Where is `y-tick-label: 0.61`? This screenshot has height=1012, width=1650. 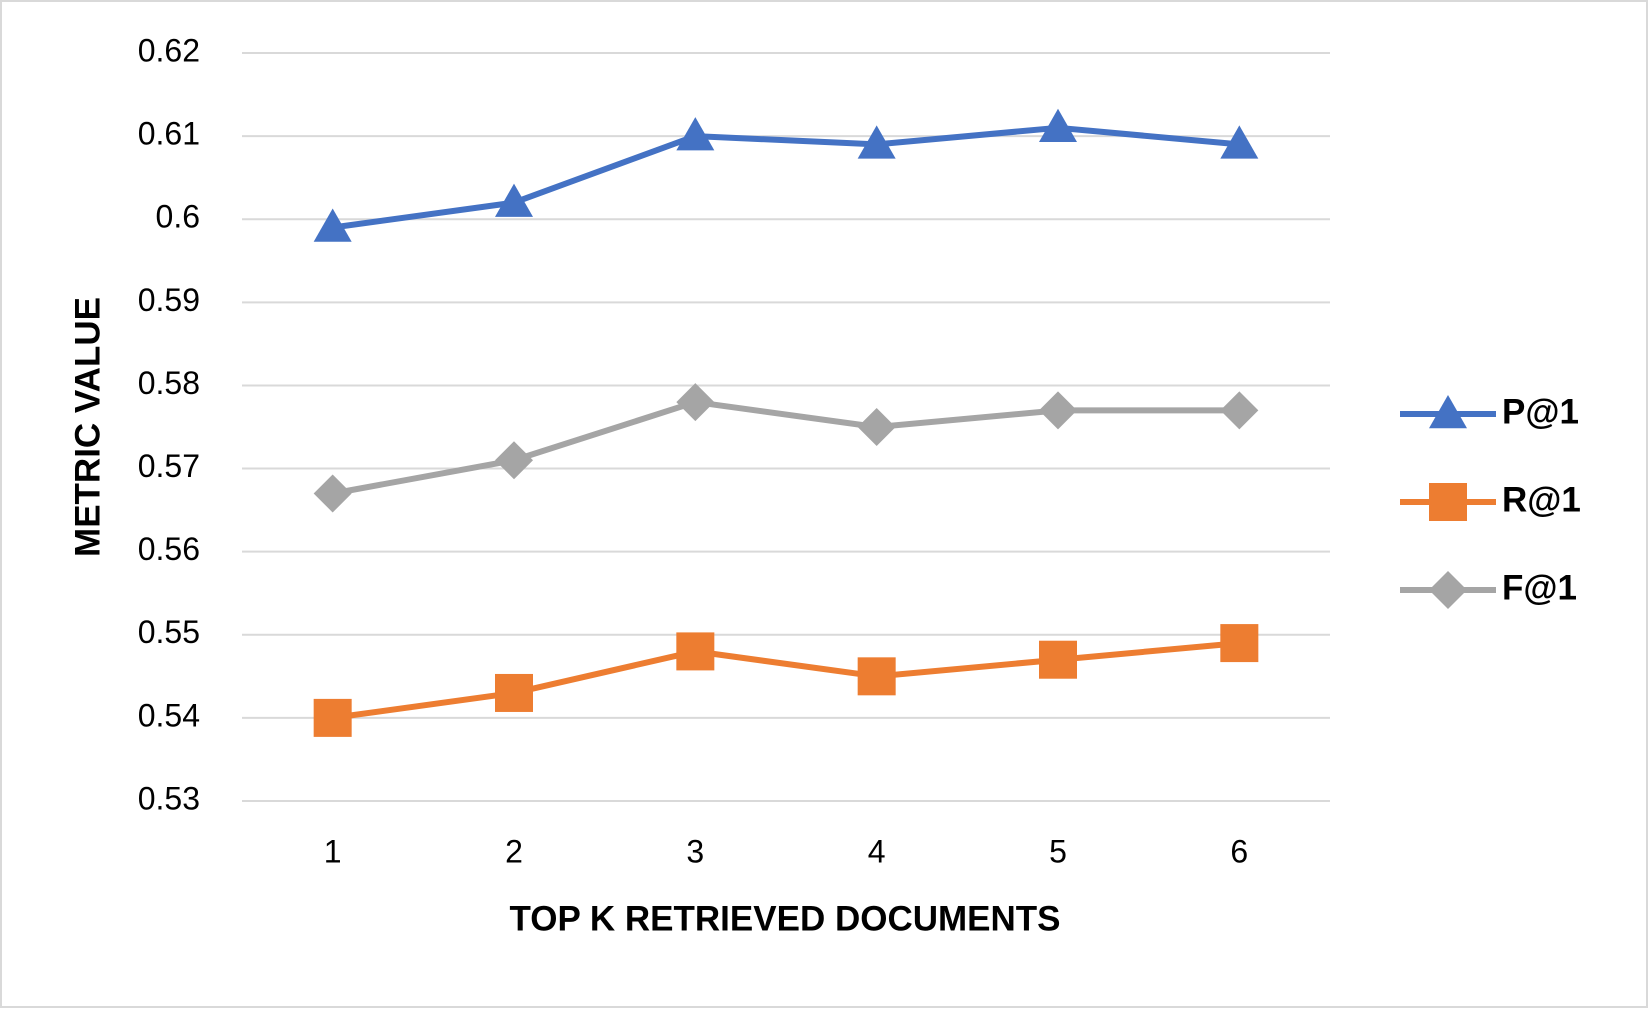 y-tick-label: 0.61 is located at coordinates (169, 134).